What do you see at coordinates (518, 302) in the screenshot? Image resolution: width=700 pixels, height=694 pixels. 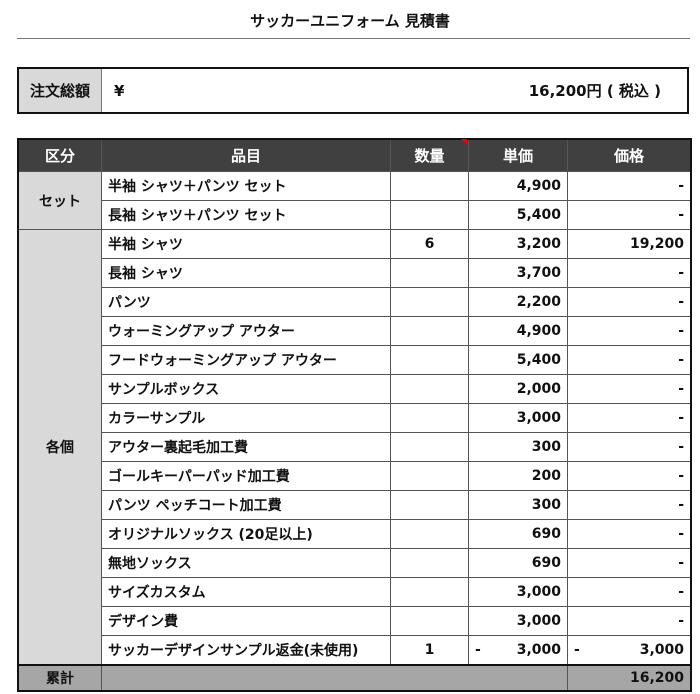 I see `unit-price-cell: 2,200` at bounding box center [518, 302].